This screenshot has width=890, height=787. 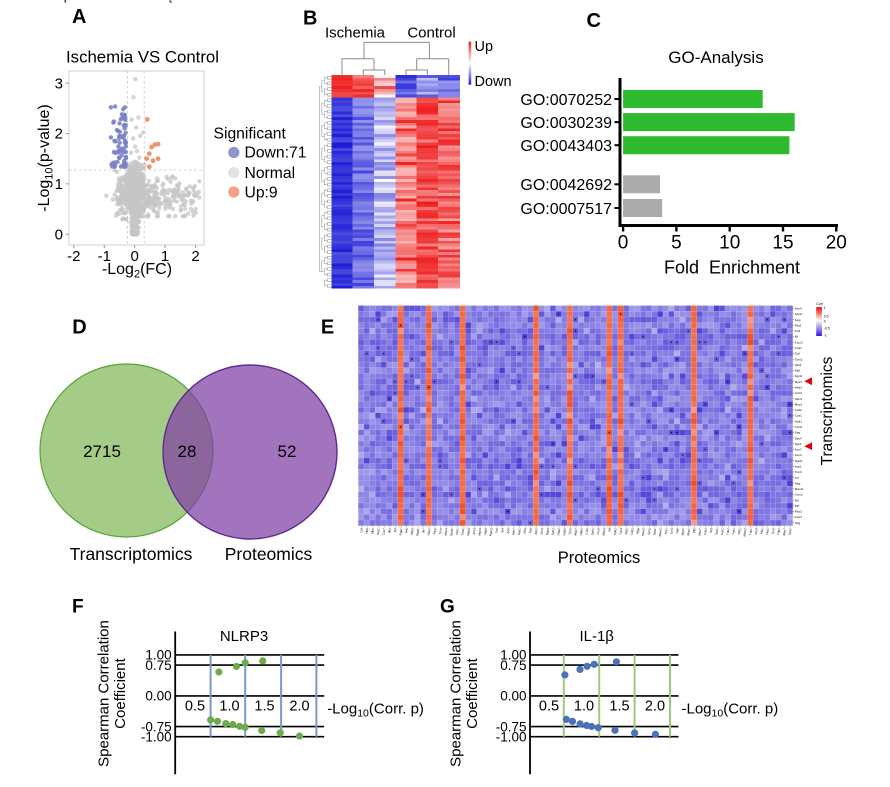 What do you see at coordinates (732, 268) in the screenshot?
I see `svg-text: Fold Enrichment` at bounding box center [732, 268].